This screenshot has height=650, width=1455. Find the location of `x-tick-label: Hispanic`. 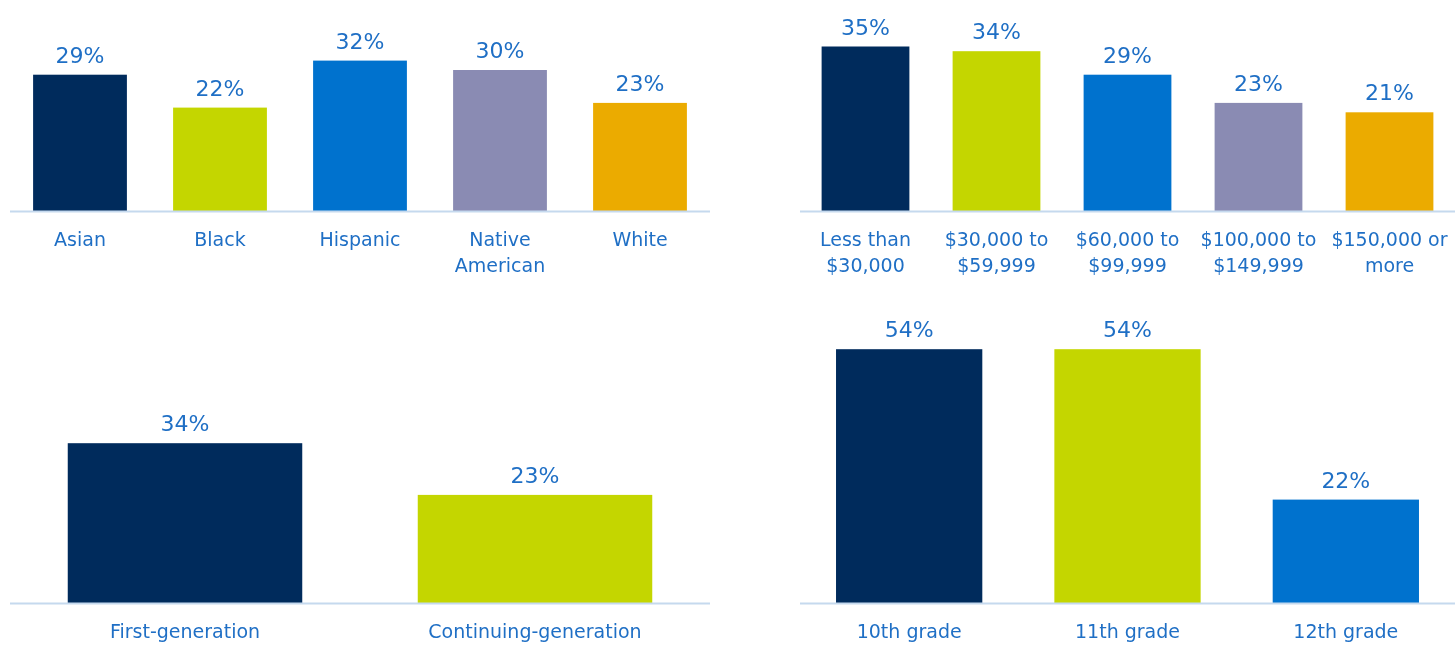

x-tick-label: Hispanic is located at coordinates (360, 239).